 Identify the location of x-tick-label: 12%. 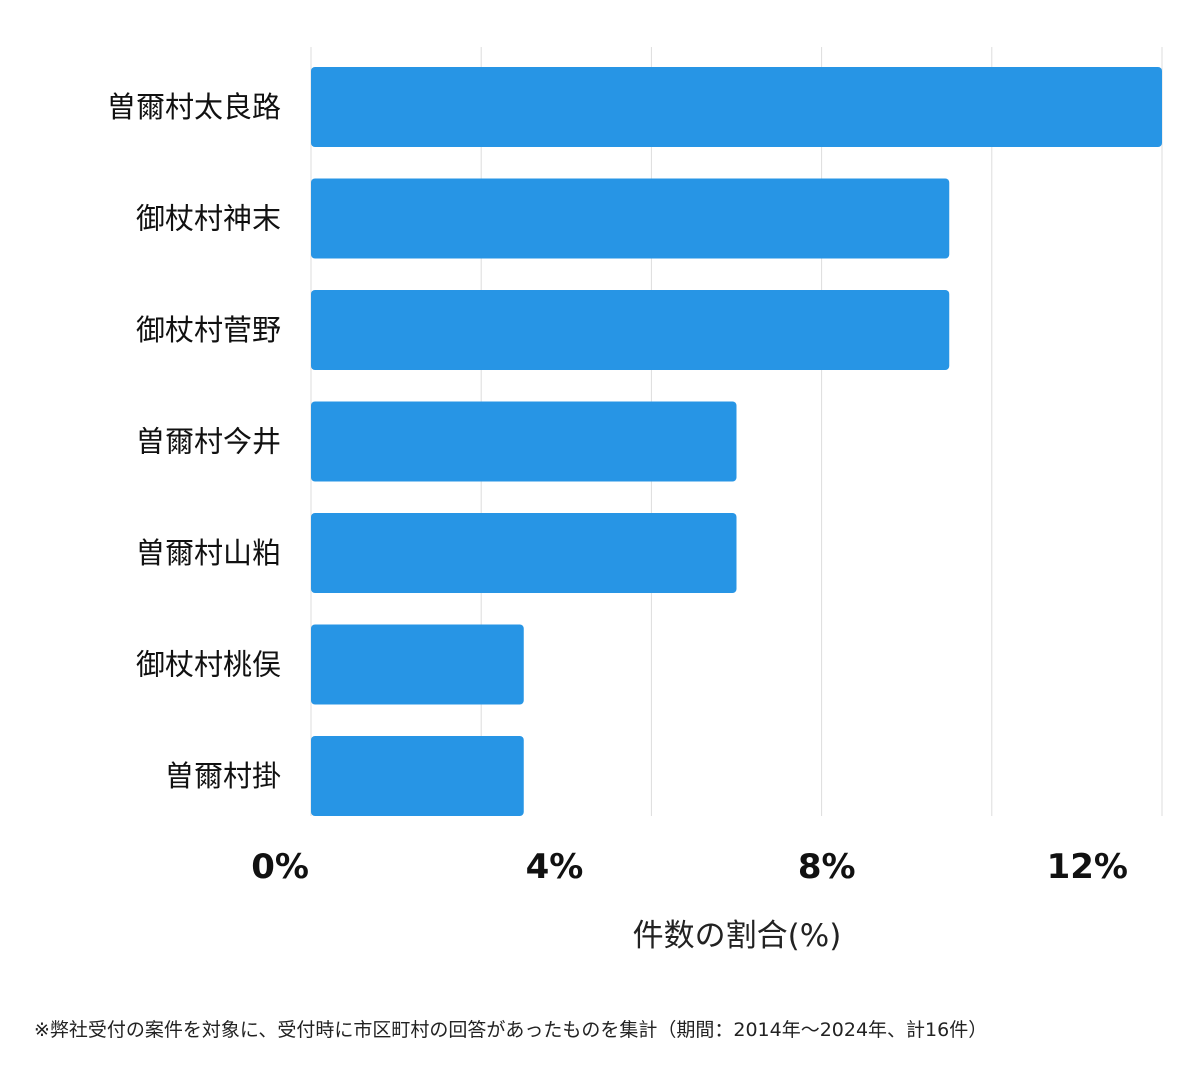
(1087, 867).